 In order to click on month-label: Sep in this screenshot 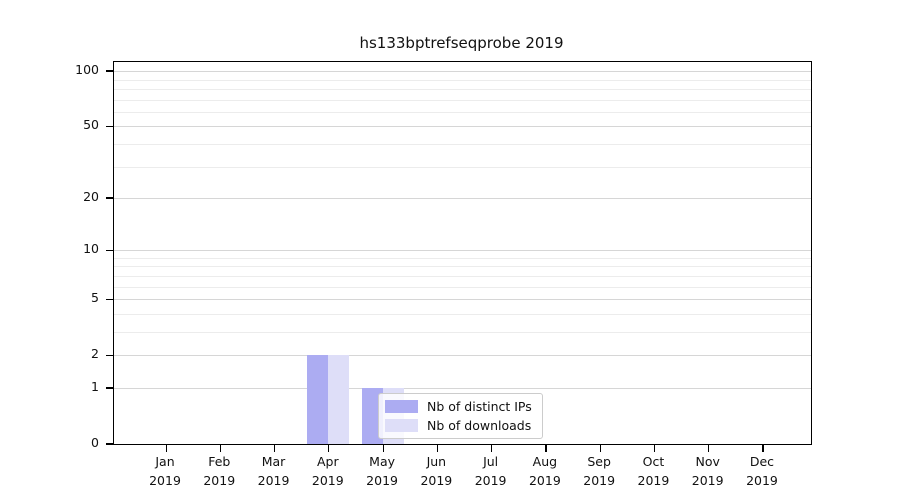, I will do `click(599, 461)`.